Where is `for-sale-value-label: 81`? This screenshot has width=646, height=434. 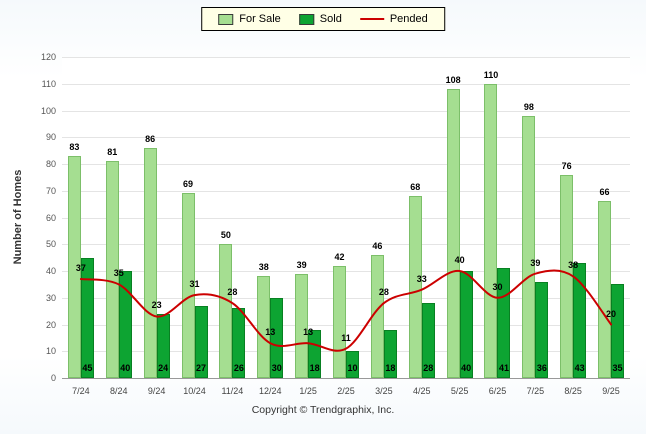
for-sale-value-label: 81 is located at coordinates (112, 152).